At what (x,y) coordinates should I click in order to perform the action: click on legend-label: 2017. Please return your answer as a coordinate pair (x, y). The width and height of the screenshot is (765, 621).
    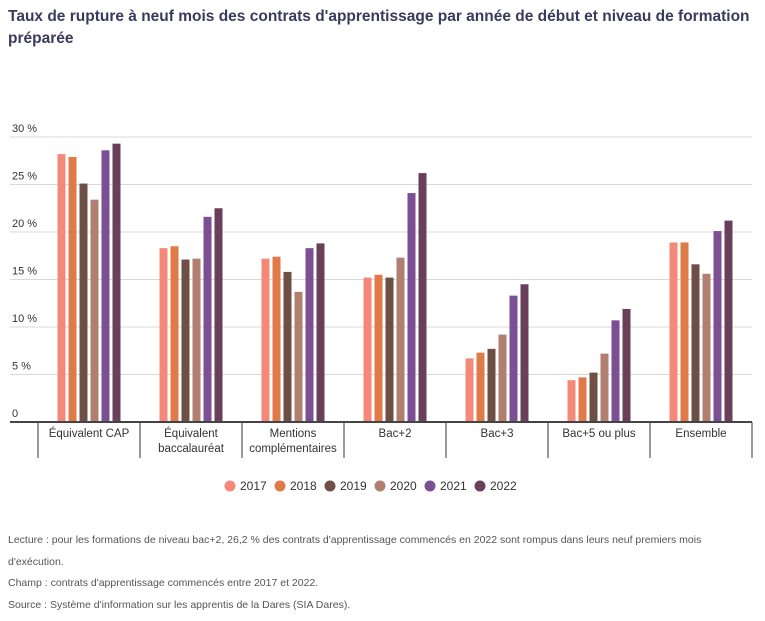
    Looking at the image, I should click on (253, 486).